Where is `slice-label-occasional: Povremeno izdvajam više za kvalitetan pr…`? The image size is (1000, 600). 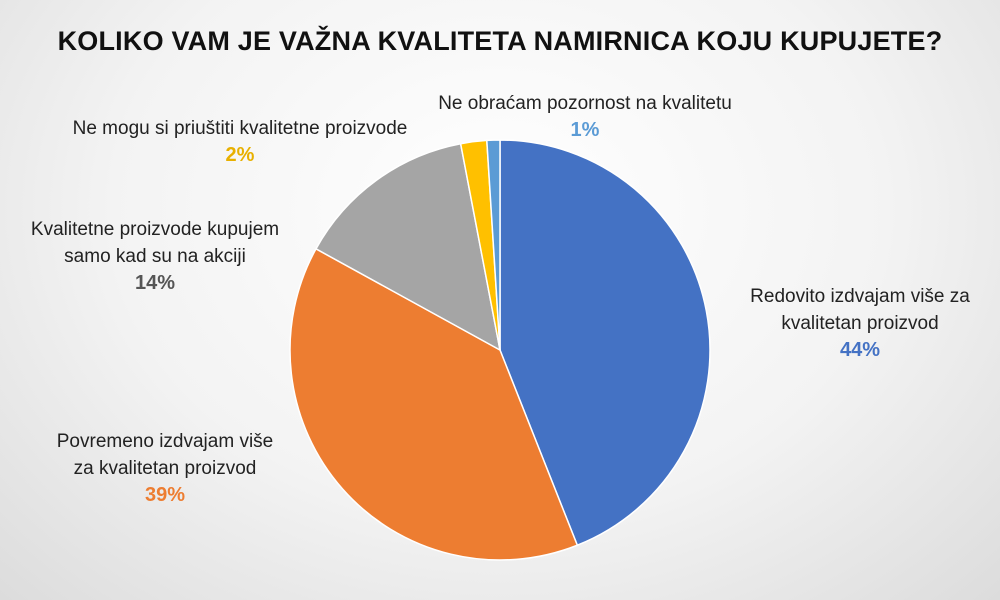
slice-label-occasional: Povremeno izdvajam više za kvalitetan pr… is located at coordinates (165, 468).